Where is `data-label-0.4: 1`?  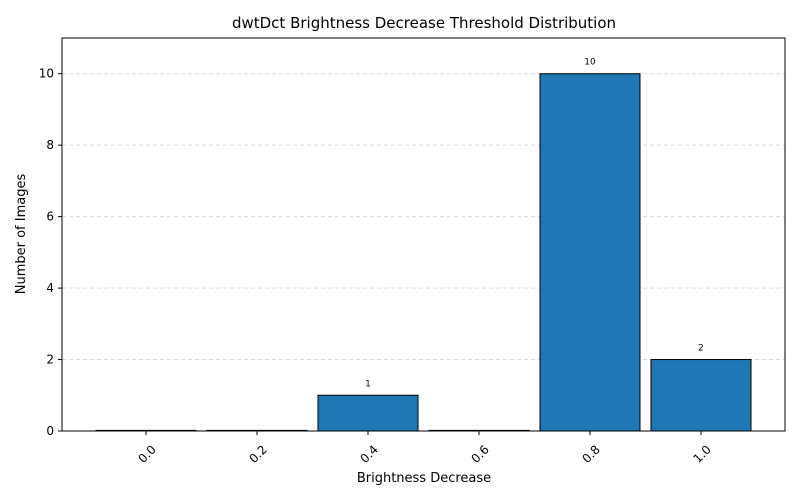 data-label-0.4: 1 is located at coordinates (368, 384).